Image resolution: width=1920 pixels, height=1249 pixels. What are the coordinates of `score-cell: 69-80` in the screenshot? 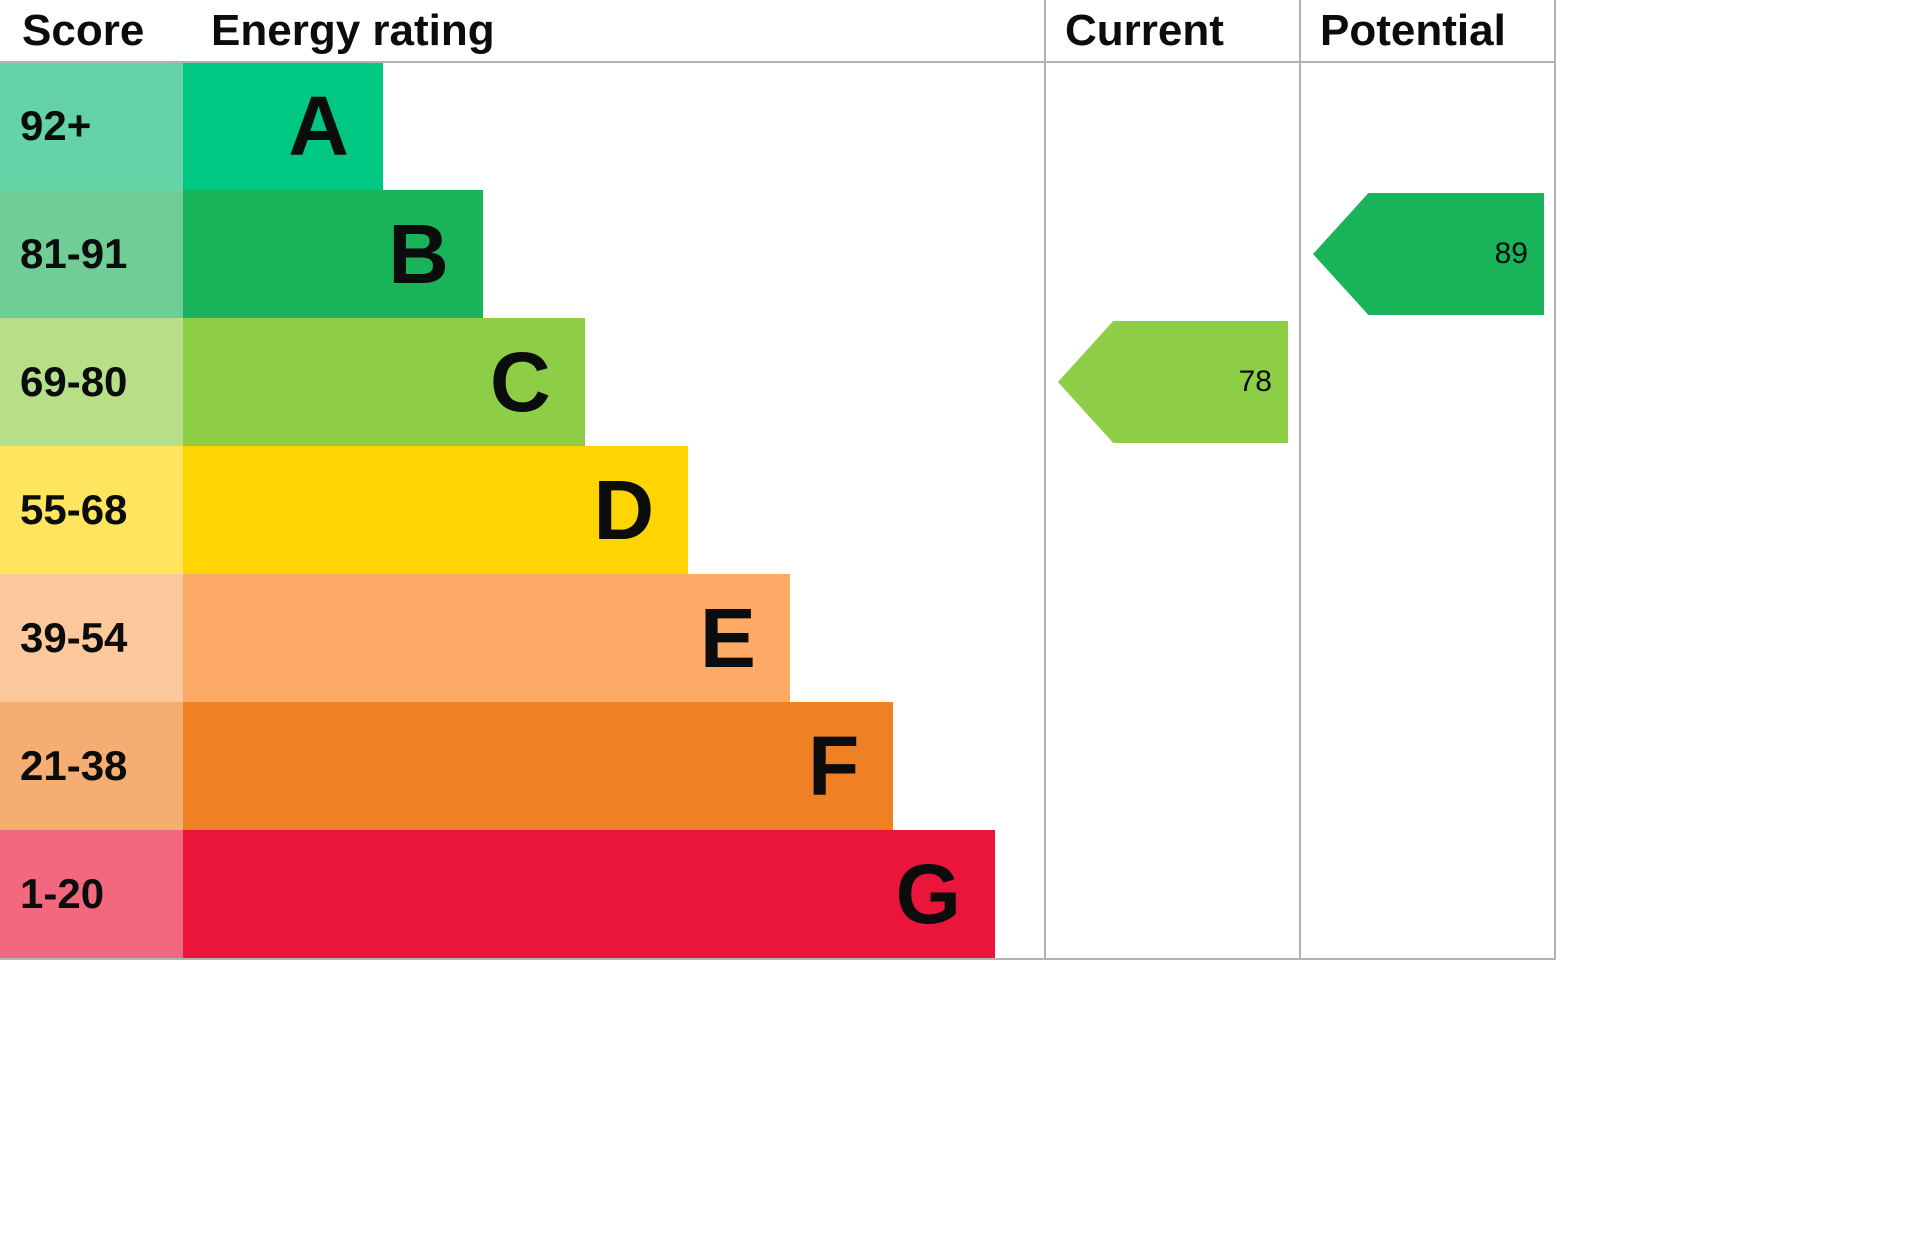 It's located at (91, 382).